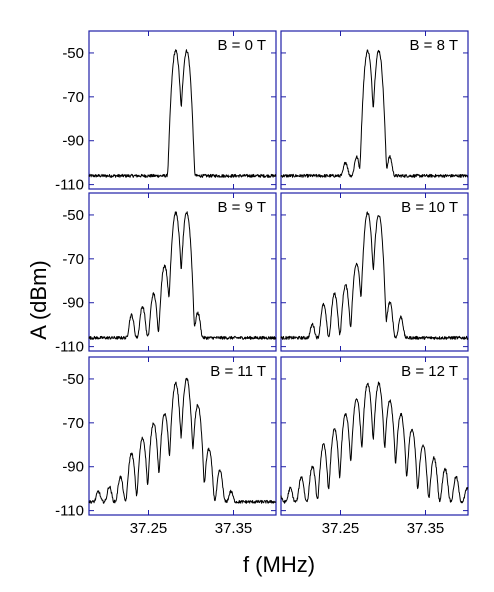 The height and width of the screenshot is (592, 494). What do you see at coordinates (38, 299) in the screenshot?
I see `y-axis-label: A (dBm)` at bounding box center [38, 299].